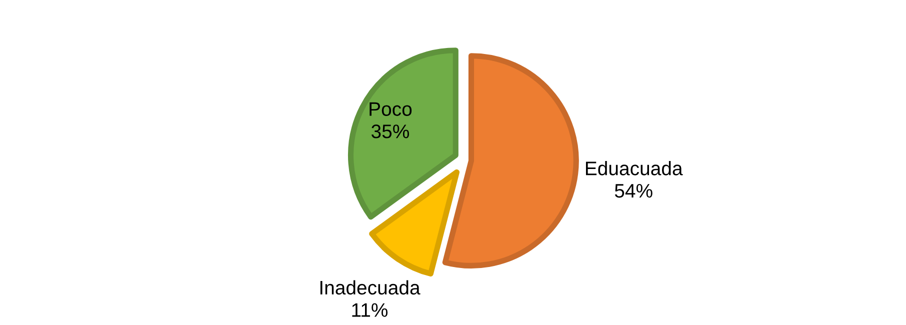 Image resolution: width=906 pixels, height=325 pixels. I want to click on data-label: 11%, so click(370, 310).